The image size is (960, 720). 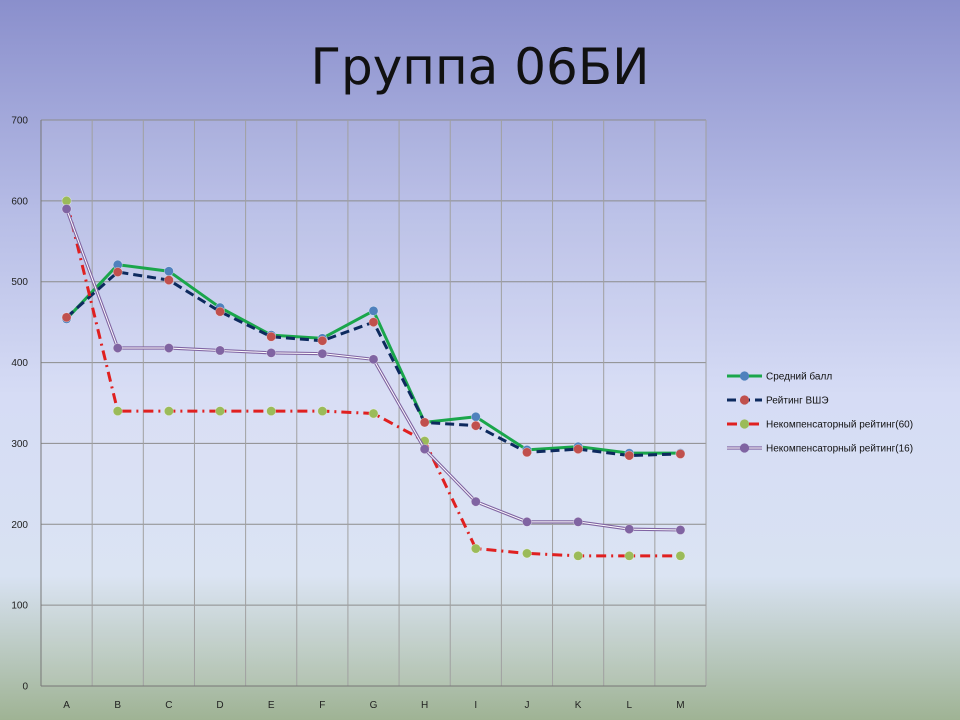 What do you see at coordinates (475, 705) in the screenshot?
I see `x-tick-label: I` at bounding box center [475, 705].